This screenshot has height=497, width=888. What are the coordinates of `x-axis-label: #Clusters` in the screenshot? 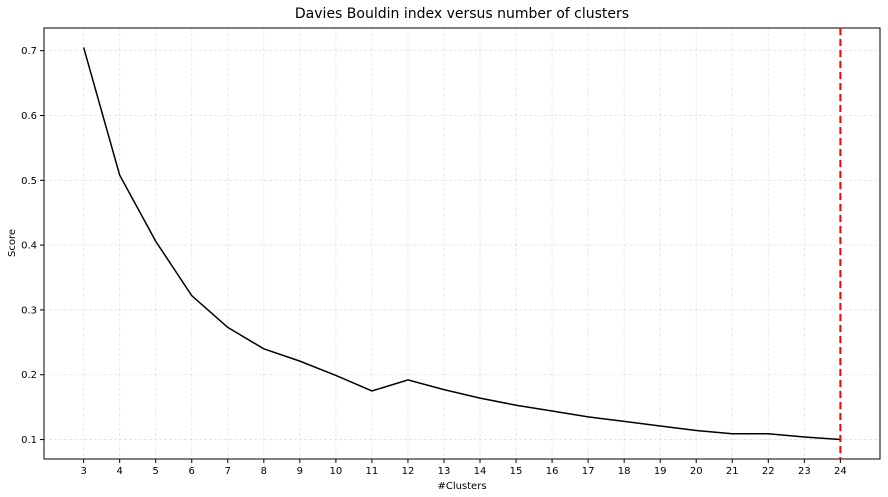 It's located at (461, 486).